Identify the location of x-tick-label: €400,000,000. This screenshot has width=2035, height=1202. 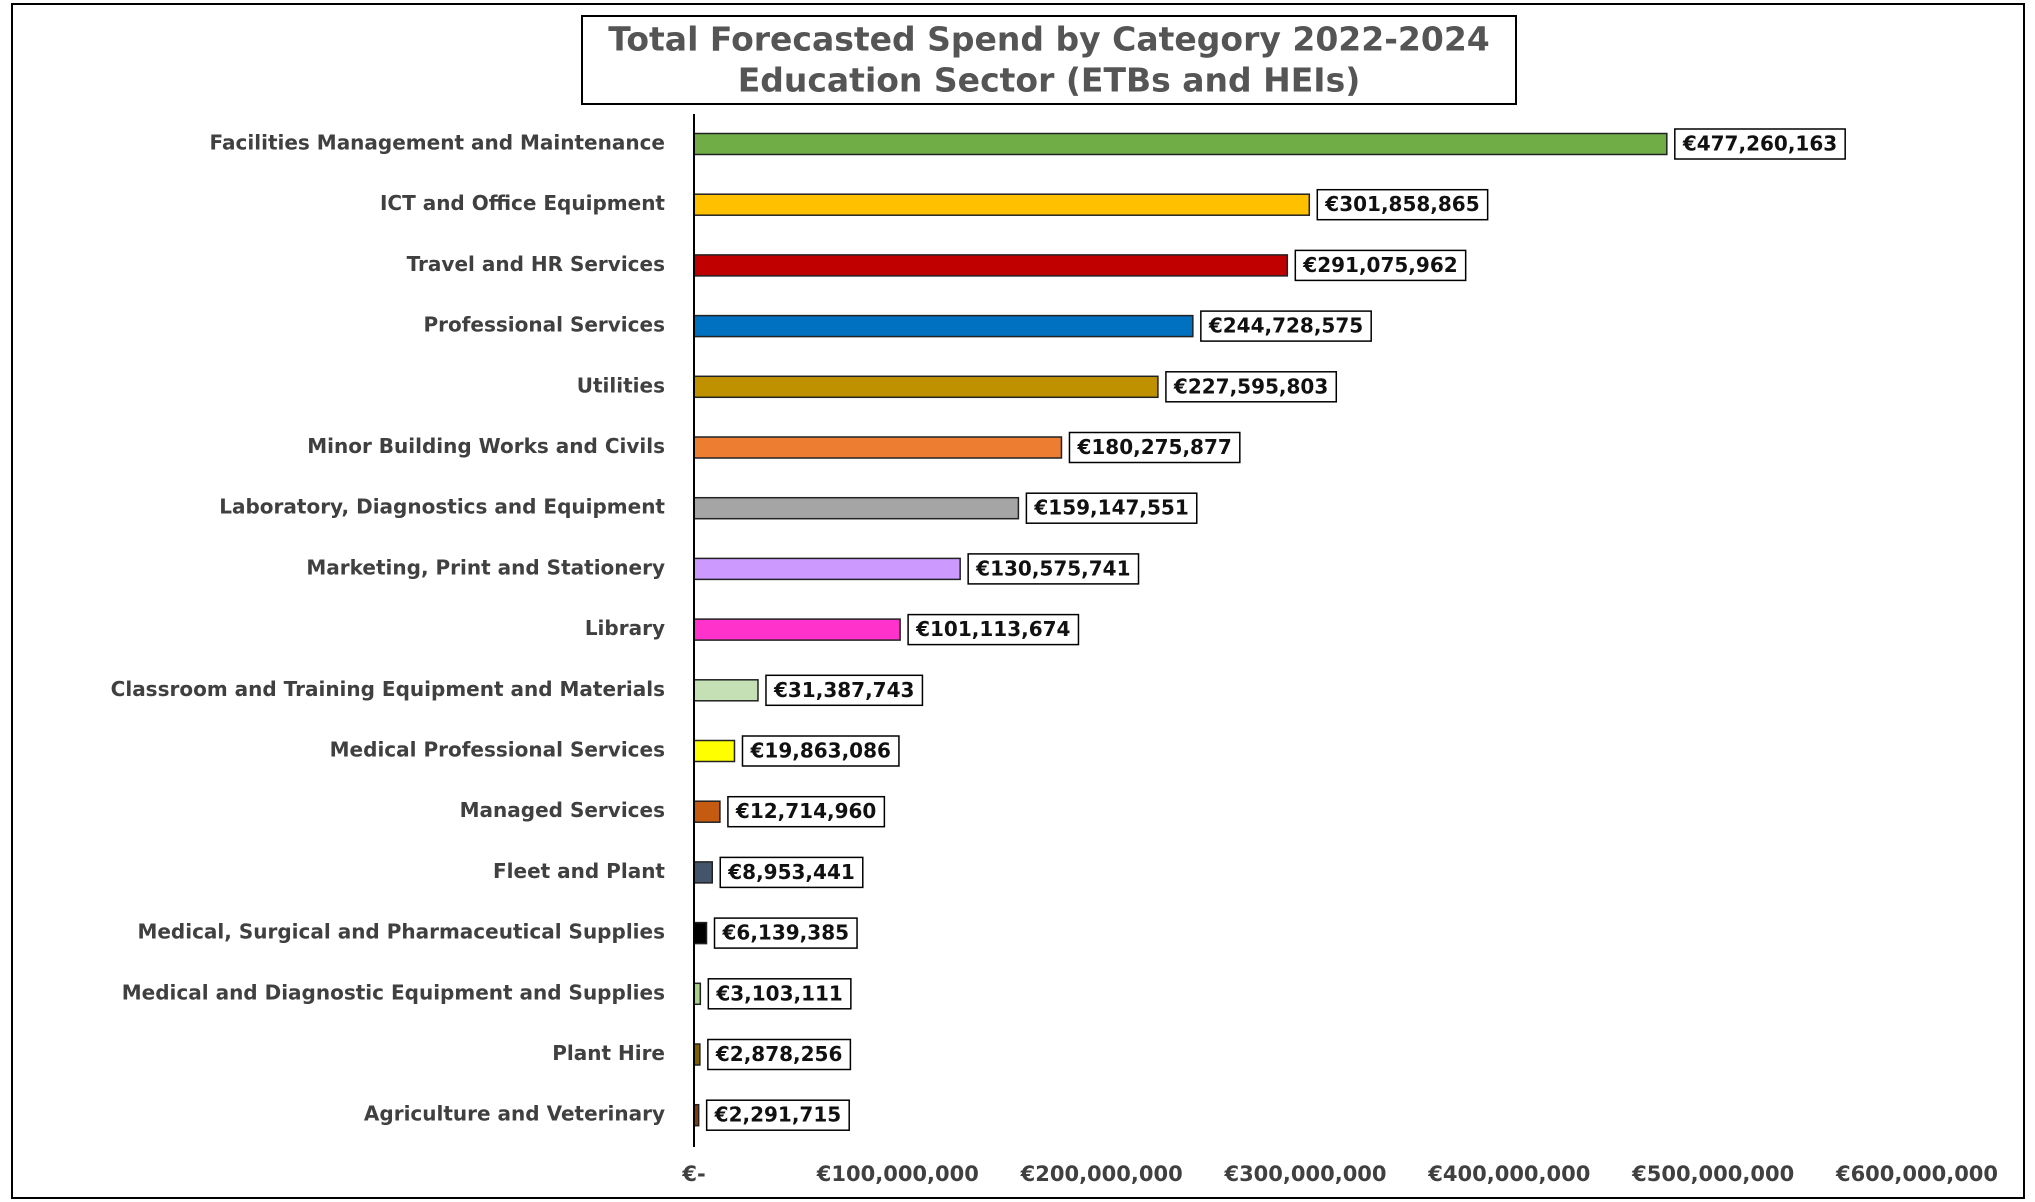
(1508, 1174).